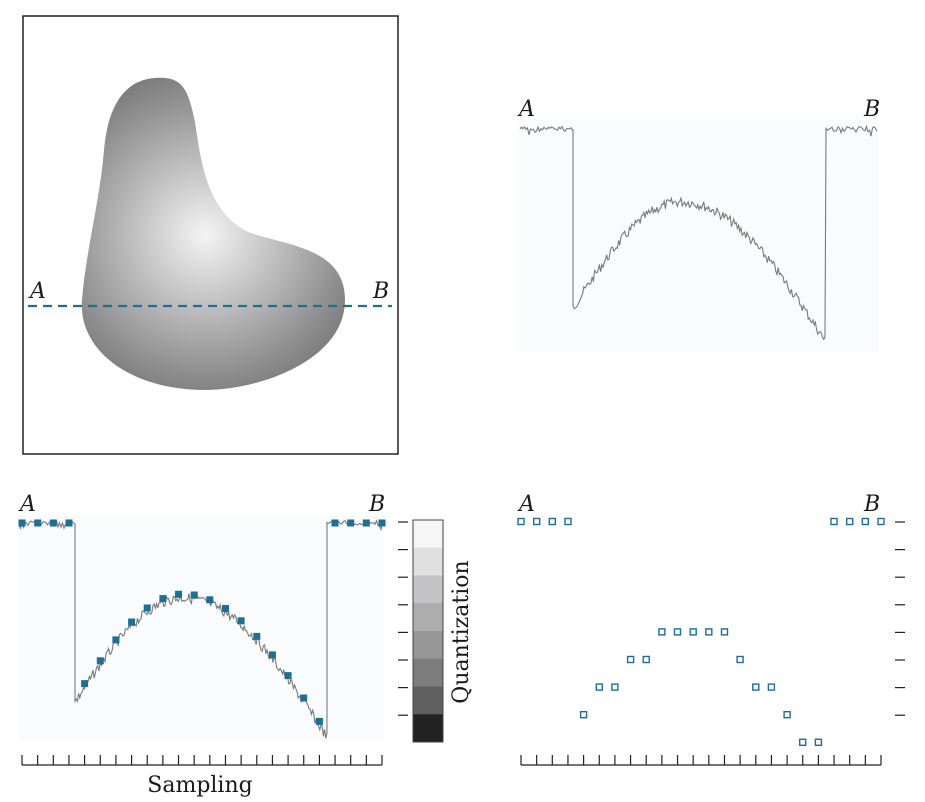  I want to click on quantized-level-ticks, so click(900, 618).